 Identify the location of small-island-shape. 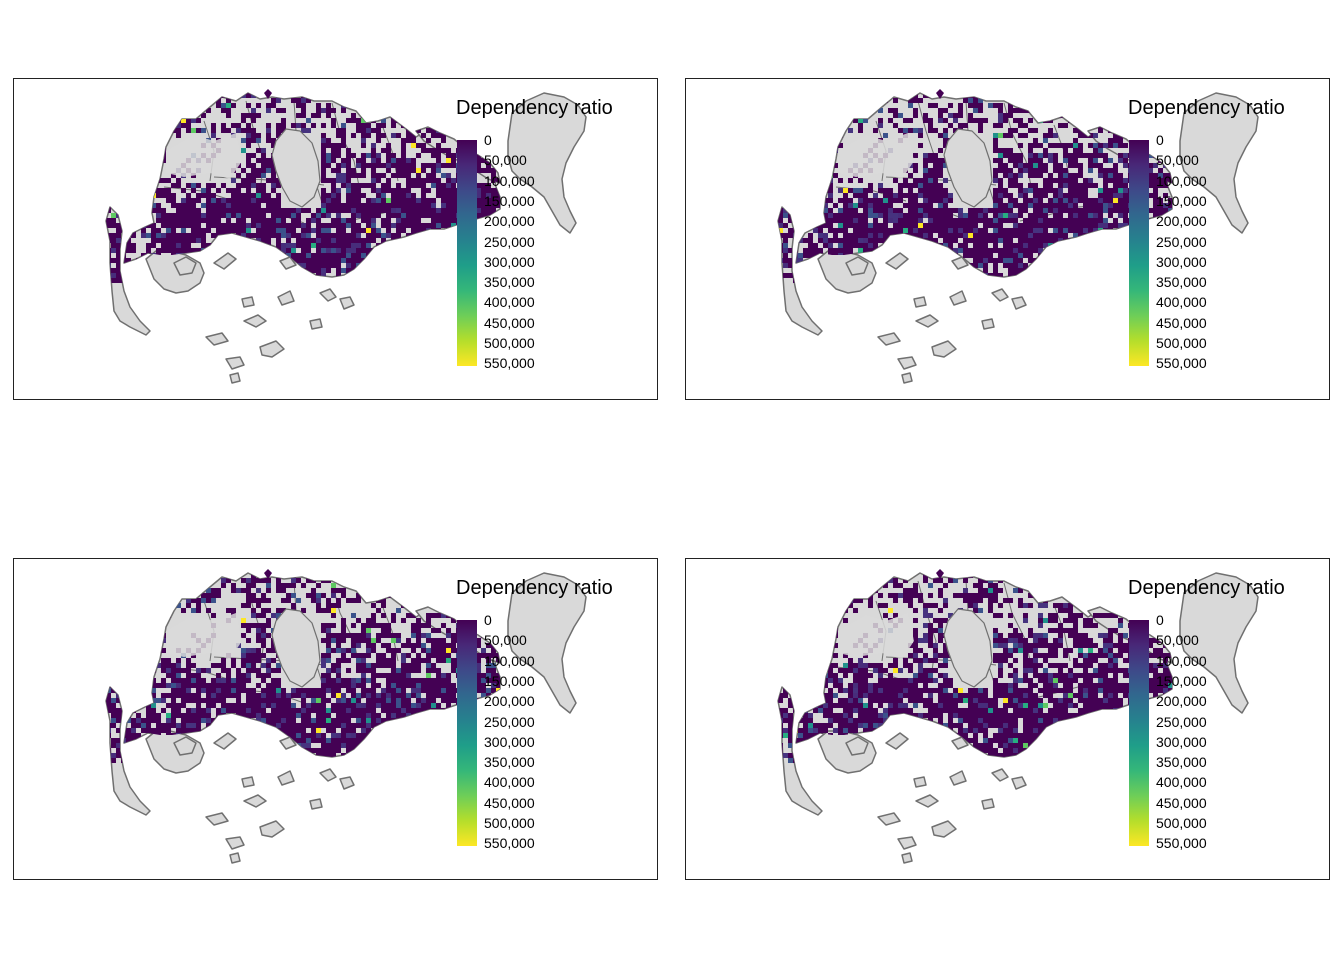
(272, 349).